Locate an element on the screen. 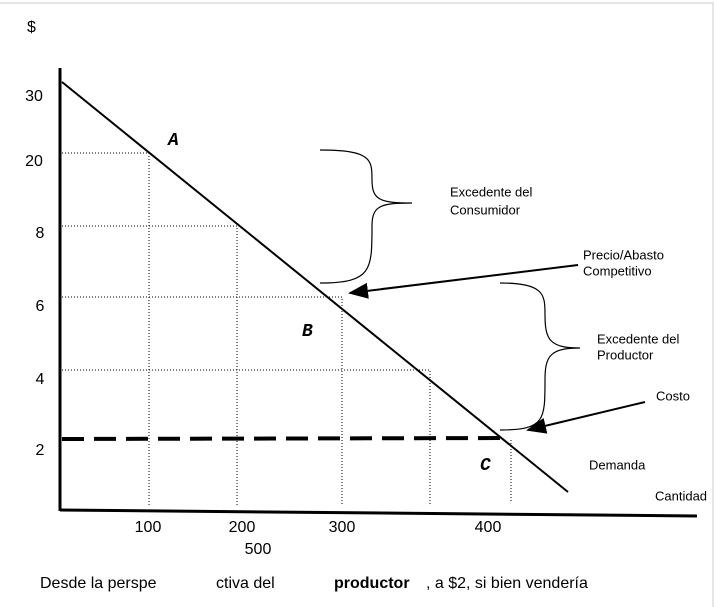 This screenshot has height=607, width=716. caption: Desde la perspe is located at coordinates (98, 583).